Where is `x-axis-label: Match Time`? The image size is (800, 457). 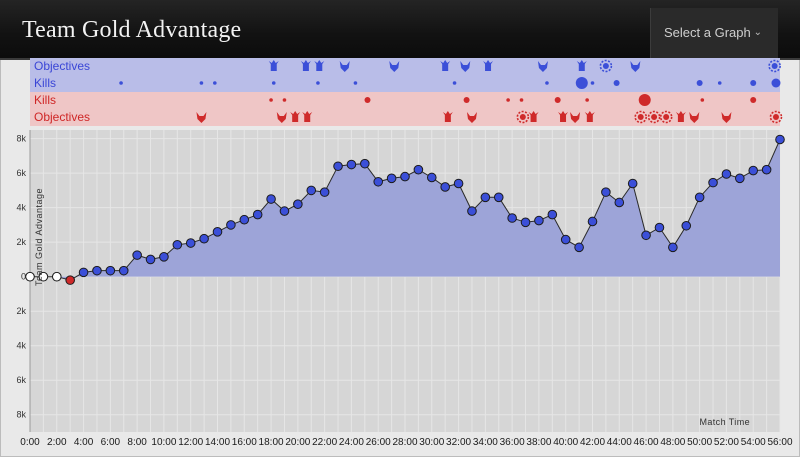
x-axis-label: Match Time is located at coordinates (724, 422).